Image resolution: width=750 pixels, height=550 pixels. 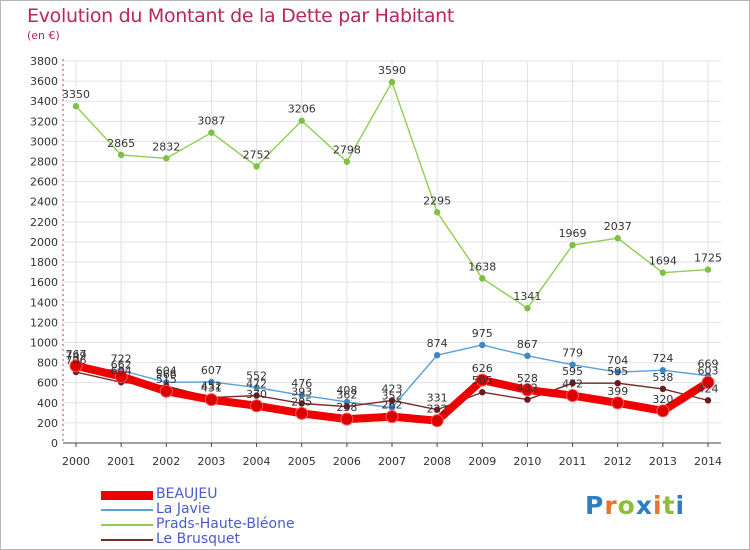 What do you see at coordinates (301, 383) in the screenshot?
I see `data-label: 476` at bounding box center [301, 383].